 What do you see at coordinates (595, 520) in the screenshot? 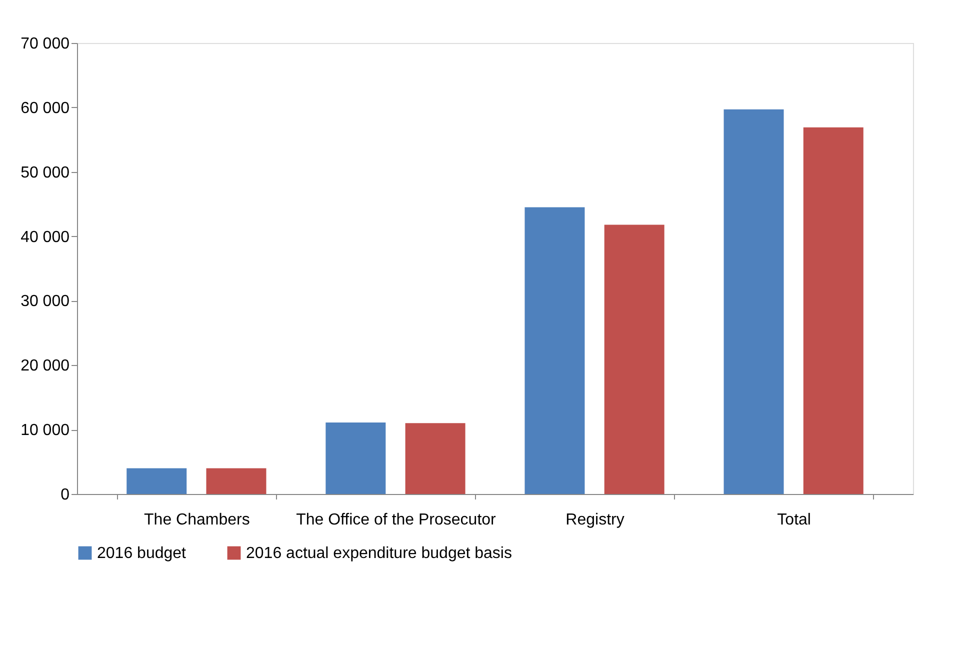
I see `x-tick-label: Registry` at bounding box center [595, 520].